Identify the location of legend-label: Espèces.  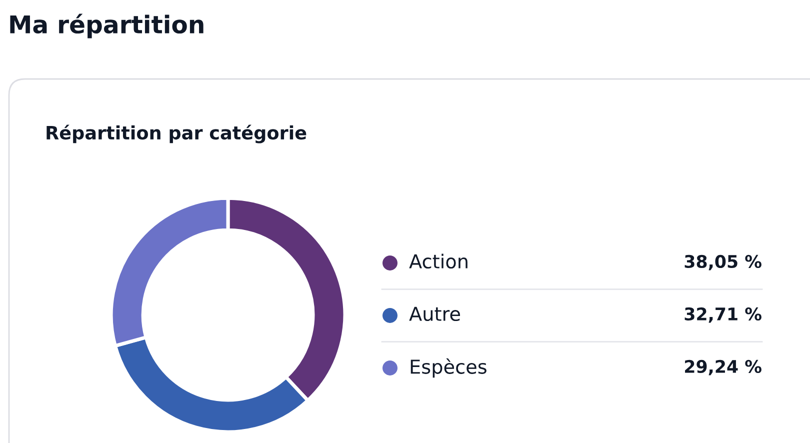
(448, 368).